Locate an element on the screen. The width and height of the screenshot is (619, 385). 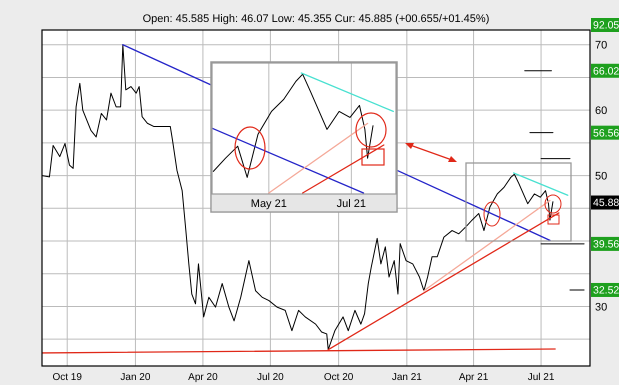
annotation: 56.56 is located at coordinates (606, 133).